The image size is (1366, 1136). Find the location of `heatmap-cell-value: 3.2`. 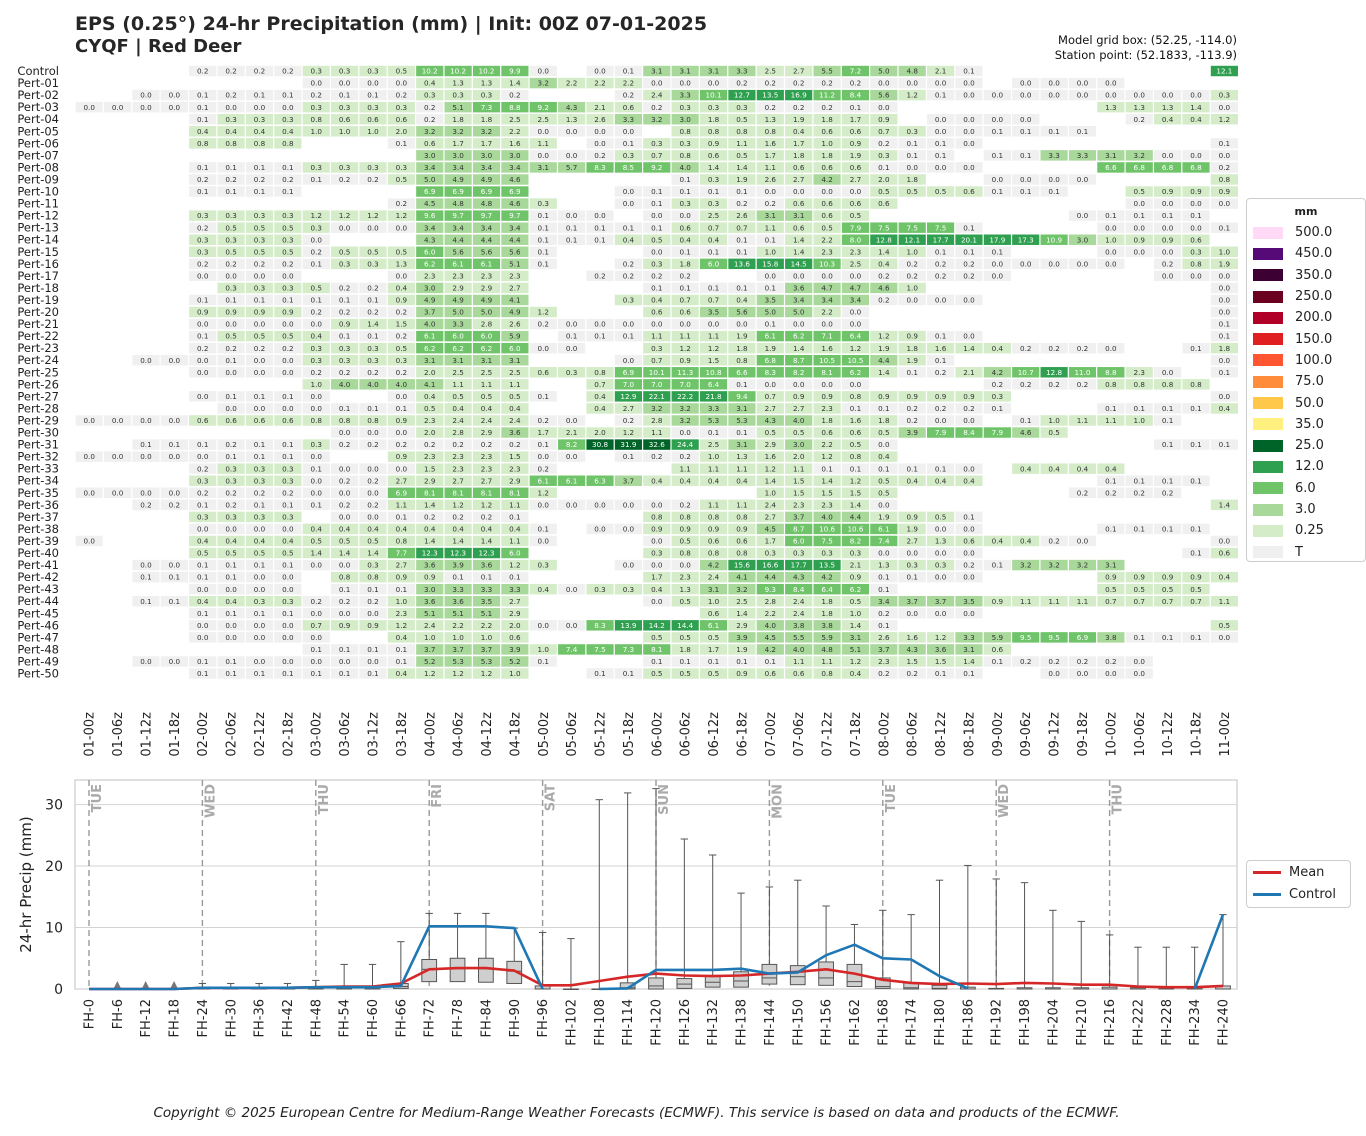

heatmap-cell-value: 3.2 is located at coordinates (1139, 155).